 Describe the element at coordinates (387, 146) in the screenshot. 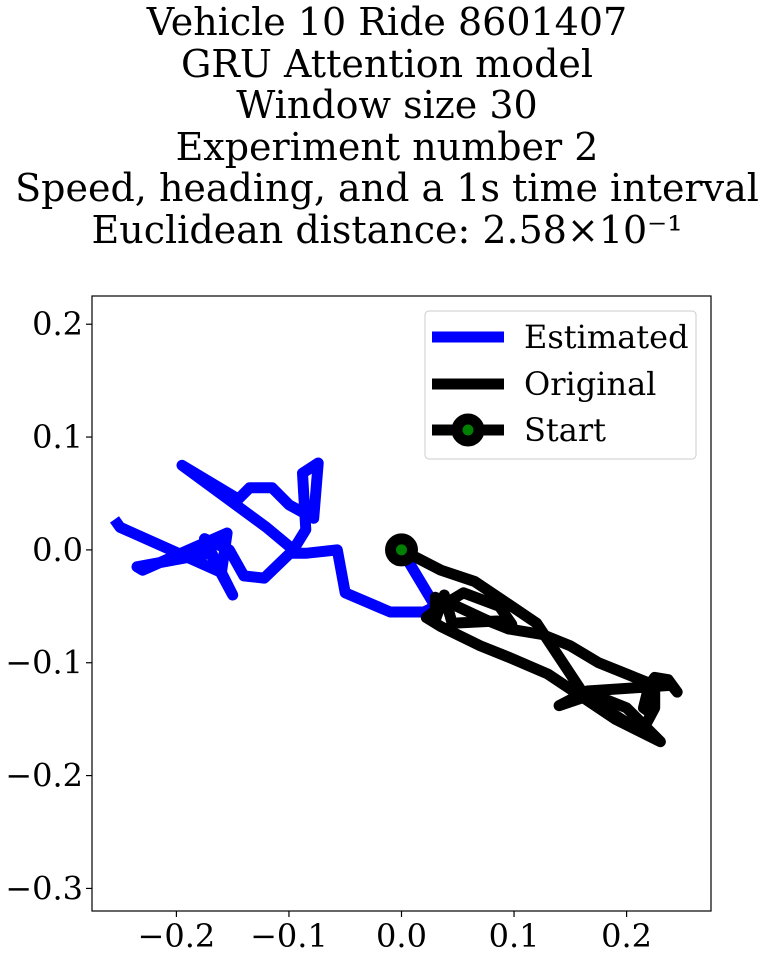

I see `title-line-4: Experiment number 2` at that location.